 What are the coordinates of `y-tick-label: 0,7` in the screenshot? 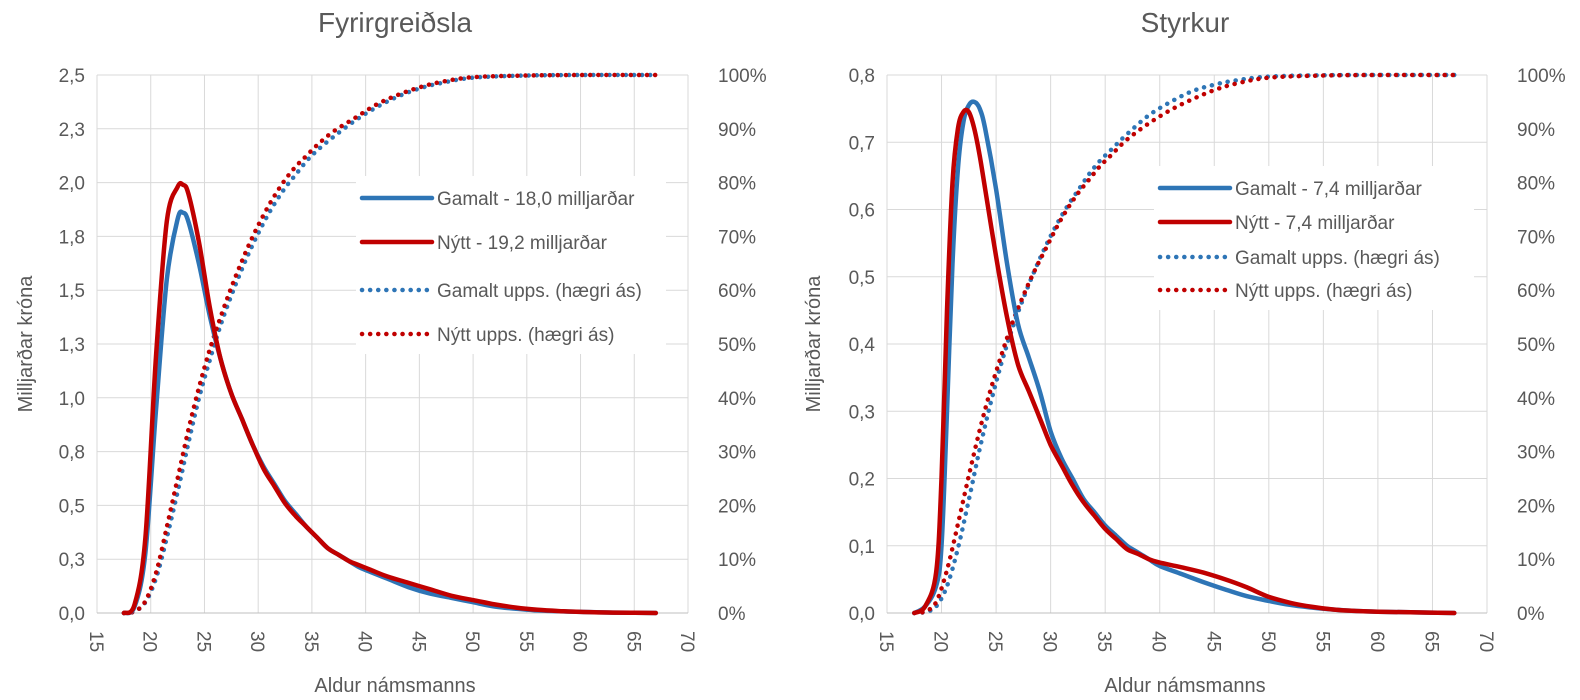 It's located at (862, 143).